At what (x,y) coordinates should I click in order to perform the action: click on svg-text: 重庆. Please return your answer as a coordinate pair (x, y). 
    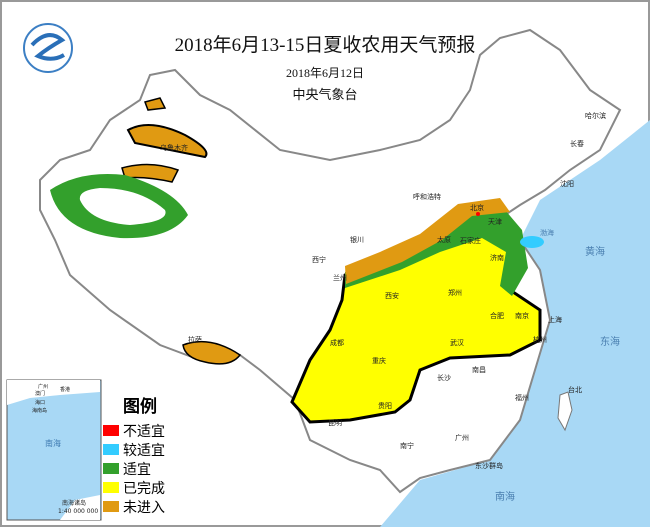
    Looking at the image, I should click on (379, 360).